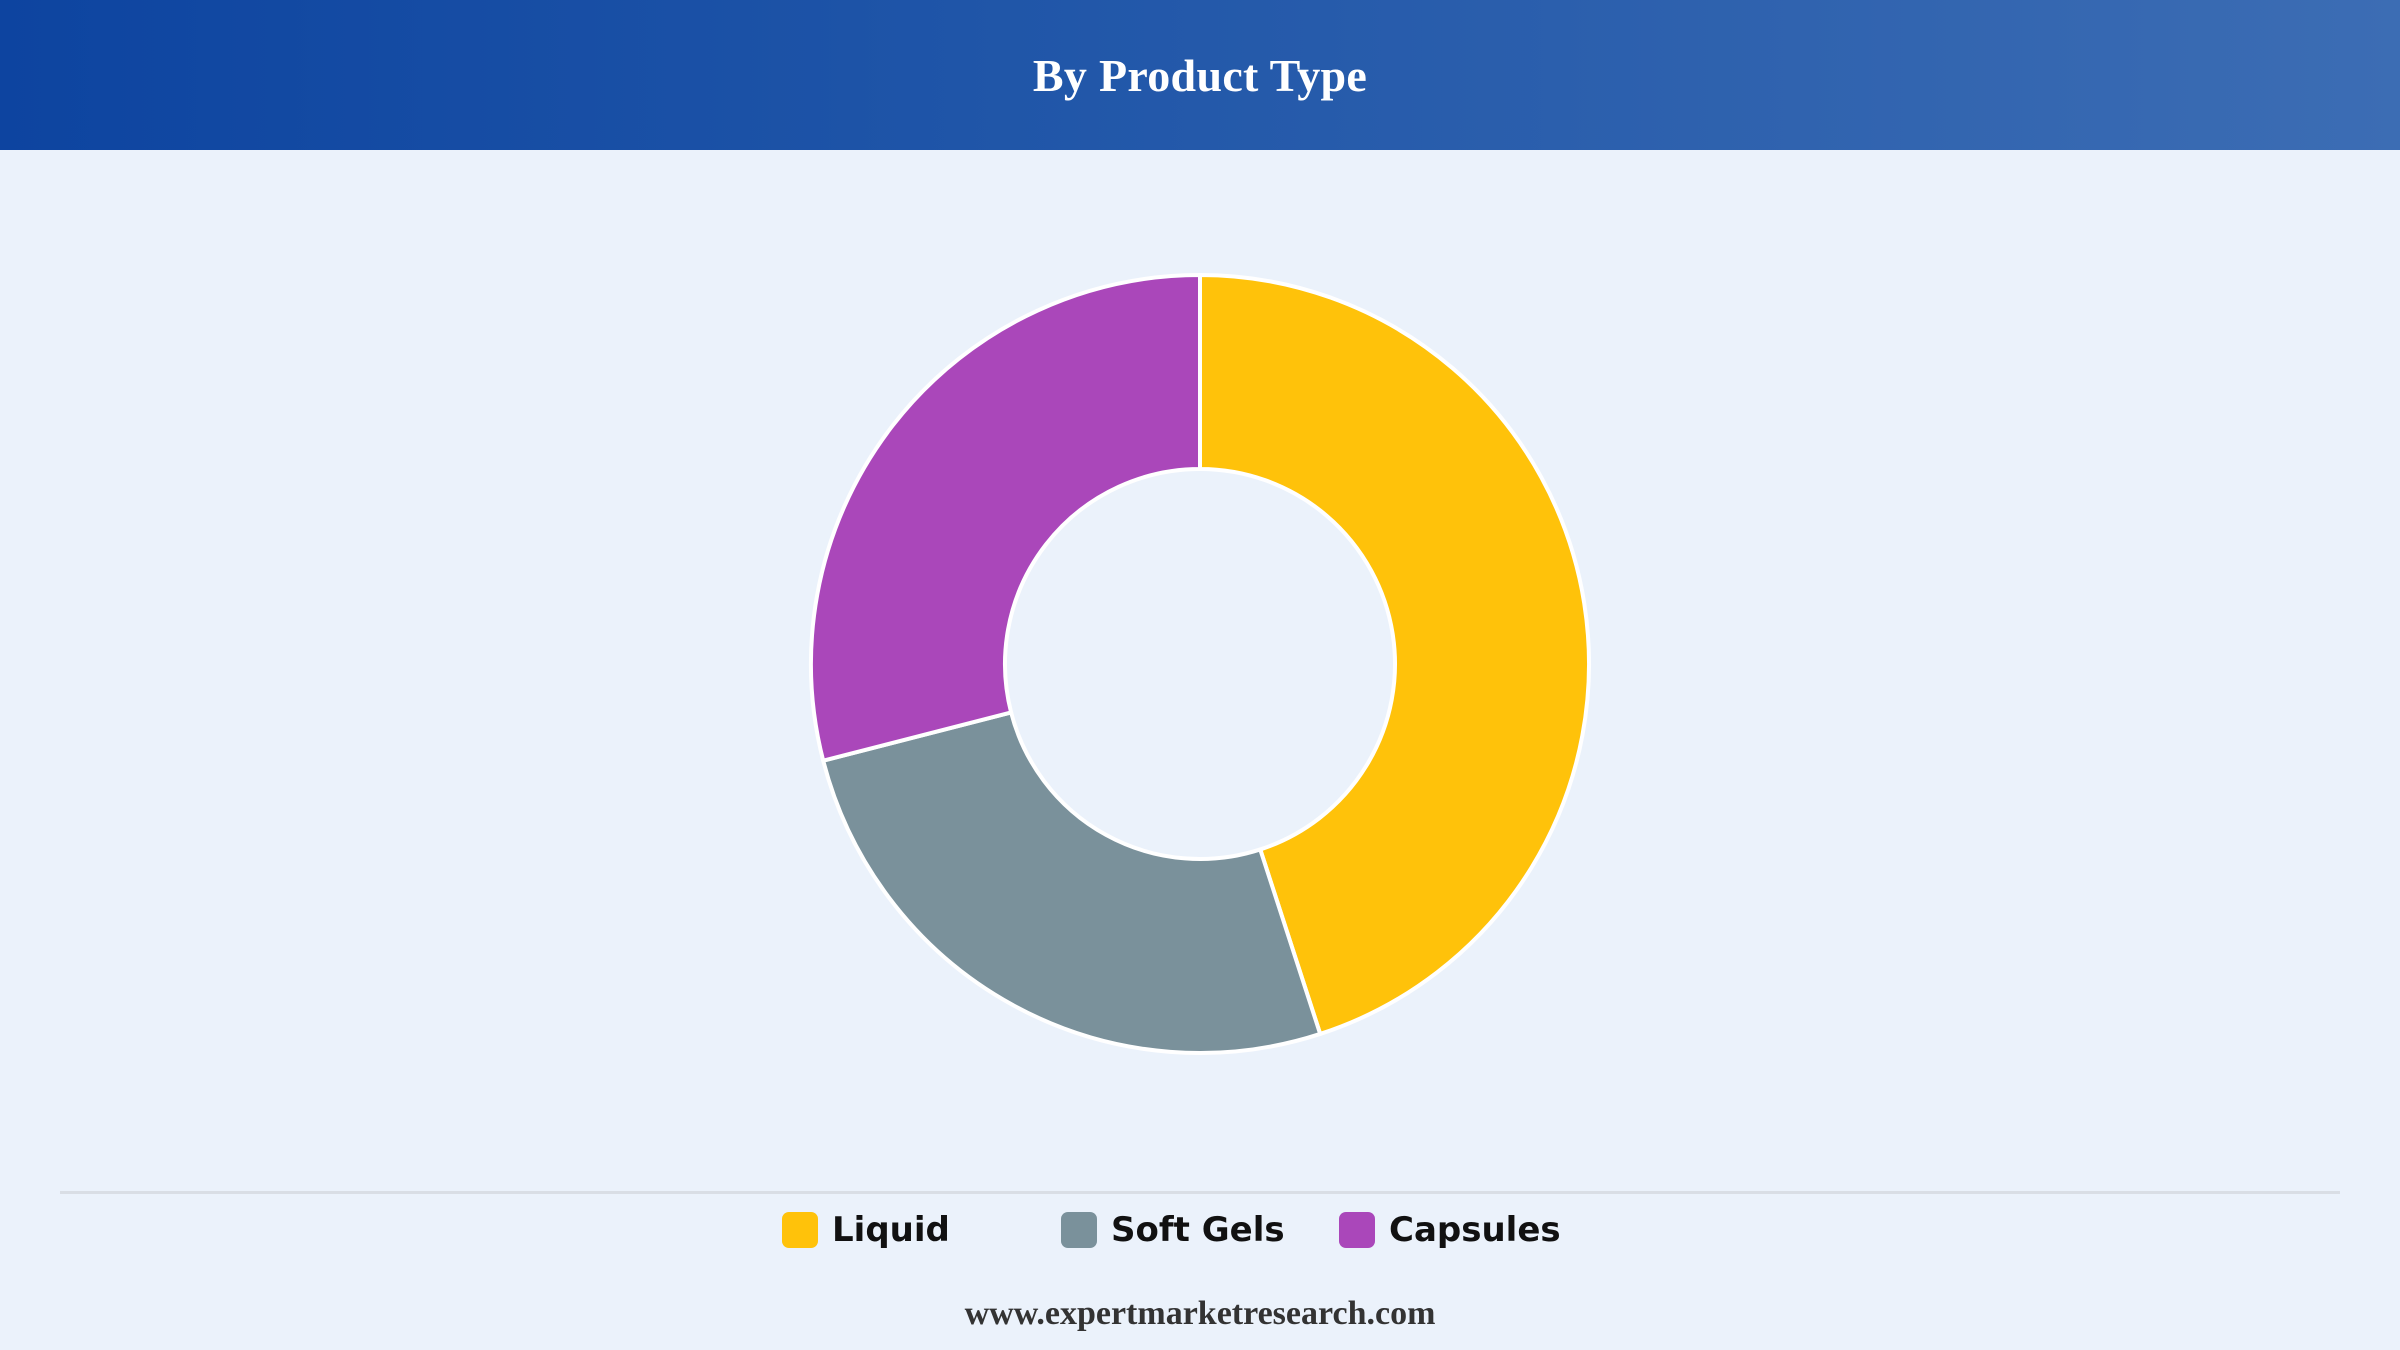 This screenshot has width=2400, height=1350. What do you see at coordinates (1394, 654) in the screenshot?
I see `slice-liquid` at bounding box center [1394, 654].